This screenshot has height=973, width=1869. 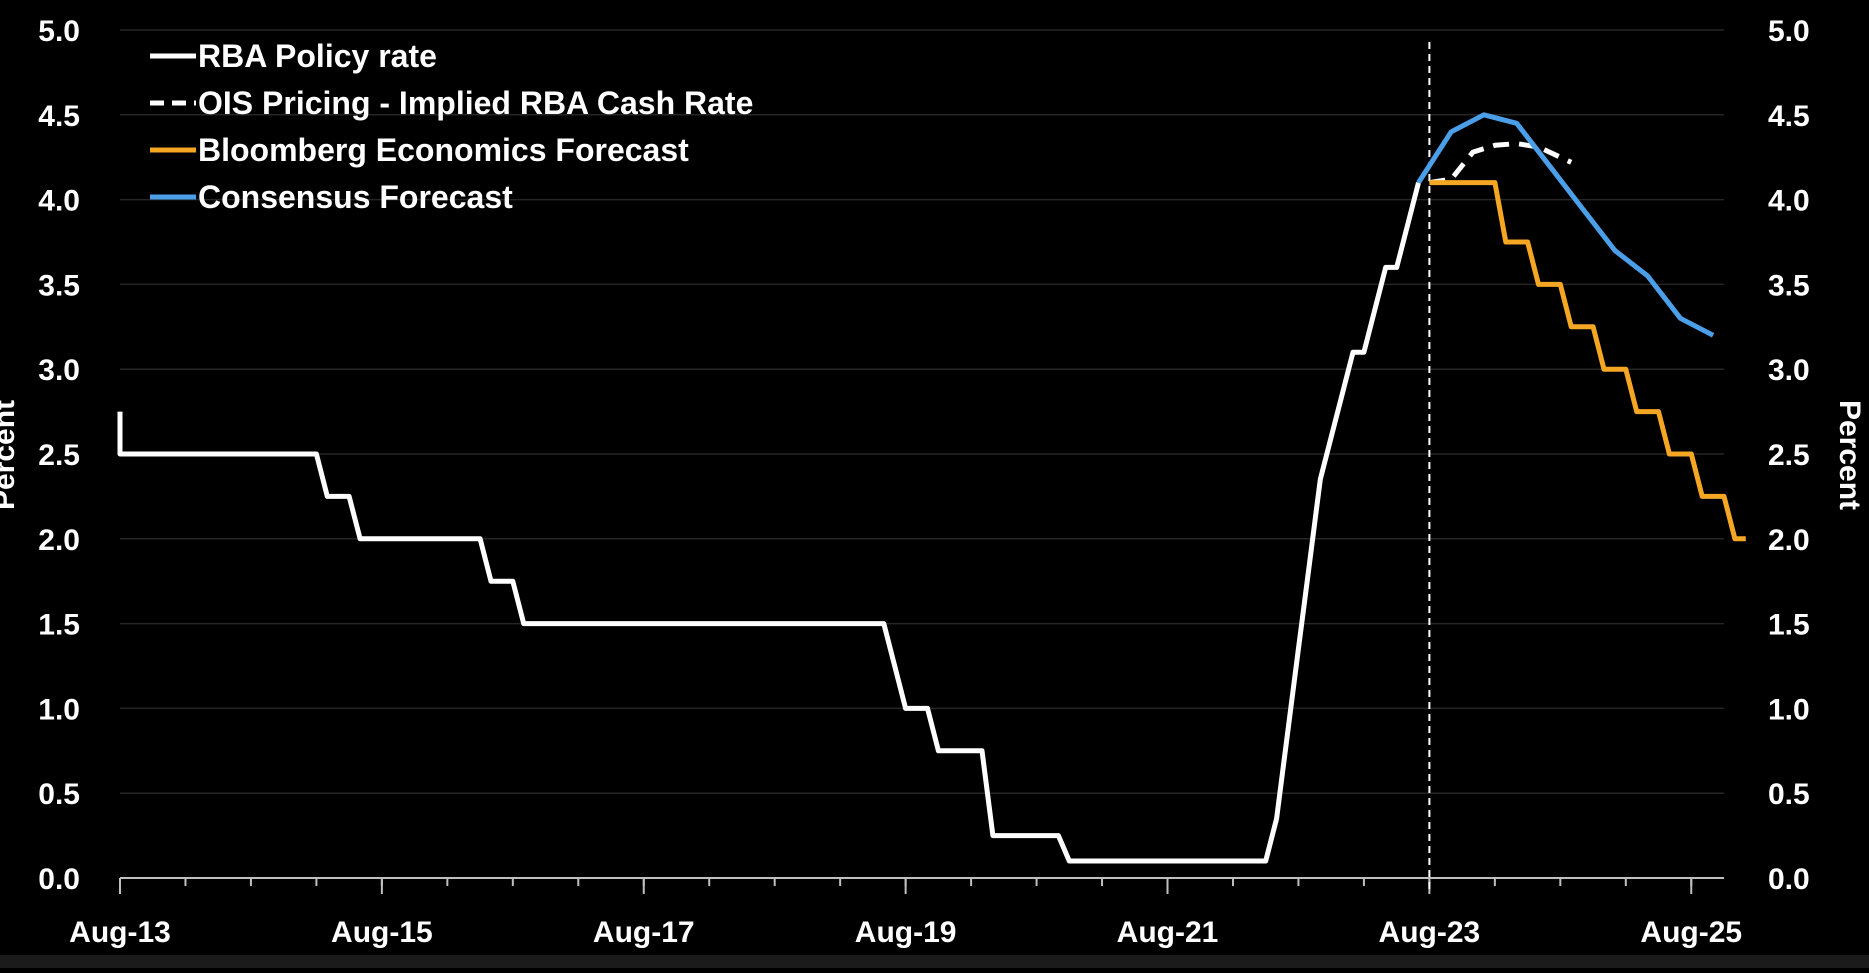 I want to click on series-line-consensus-forecast, so click(x=1565, y=225).